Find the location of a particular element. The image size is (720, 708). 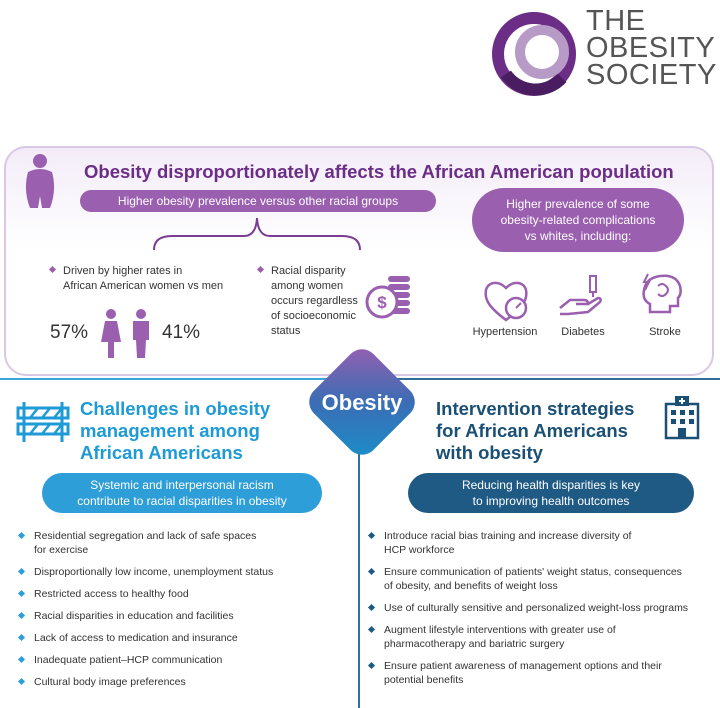

obesity-society-logo is located at coordinates (534, 54).